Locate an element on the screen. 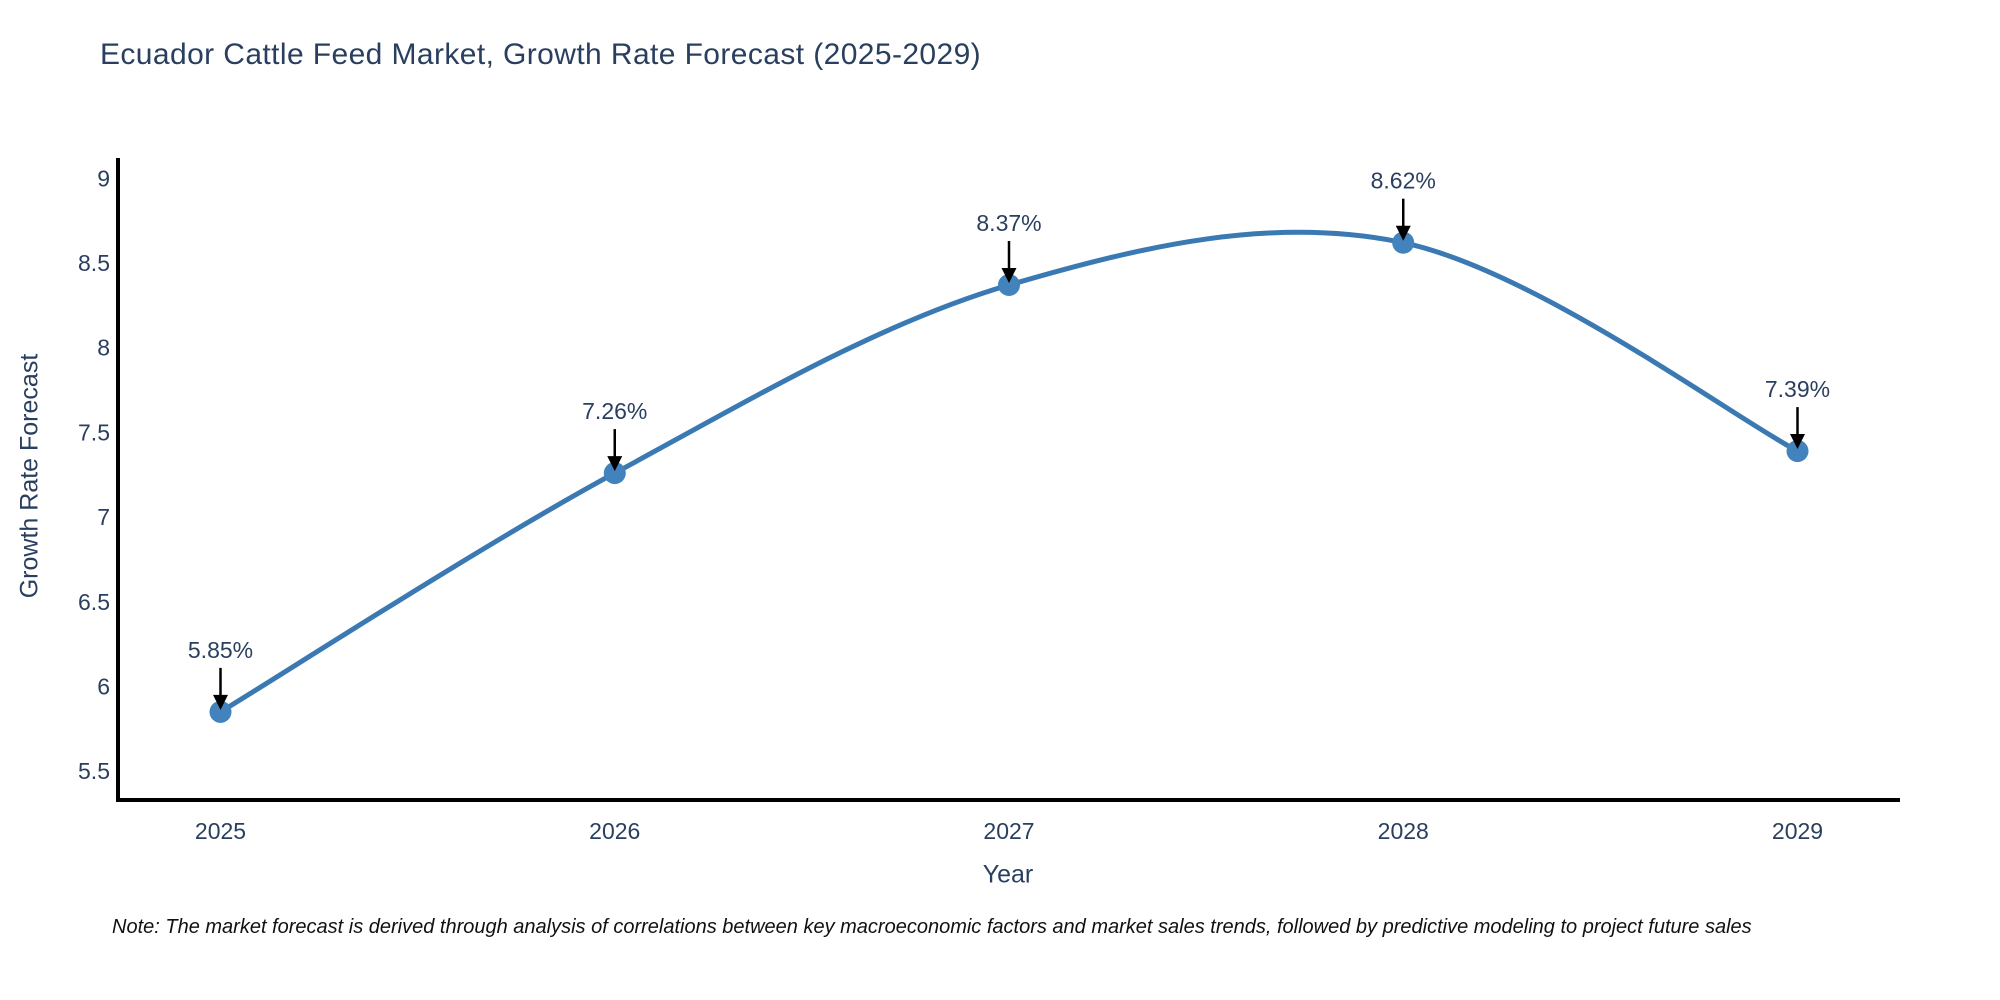 The width and height of the screenshot is (2000, 1000). y-tick-label: 6 is located at coordinates (103, 687).